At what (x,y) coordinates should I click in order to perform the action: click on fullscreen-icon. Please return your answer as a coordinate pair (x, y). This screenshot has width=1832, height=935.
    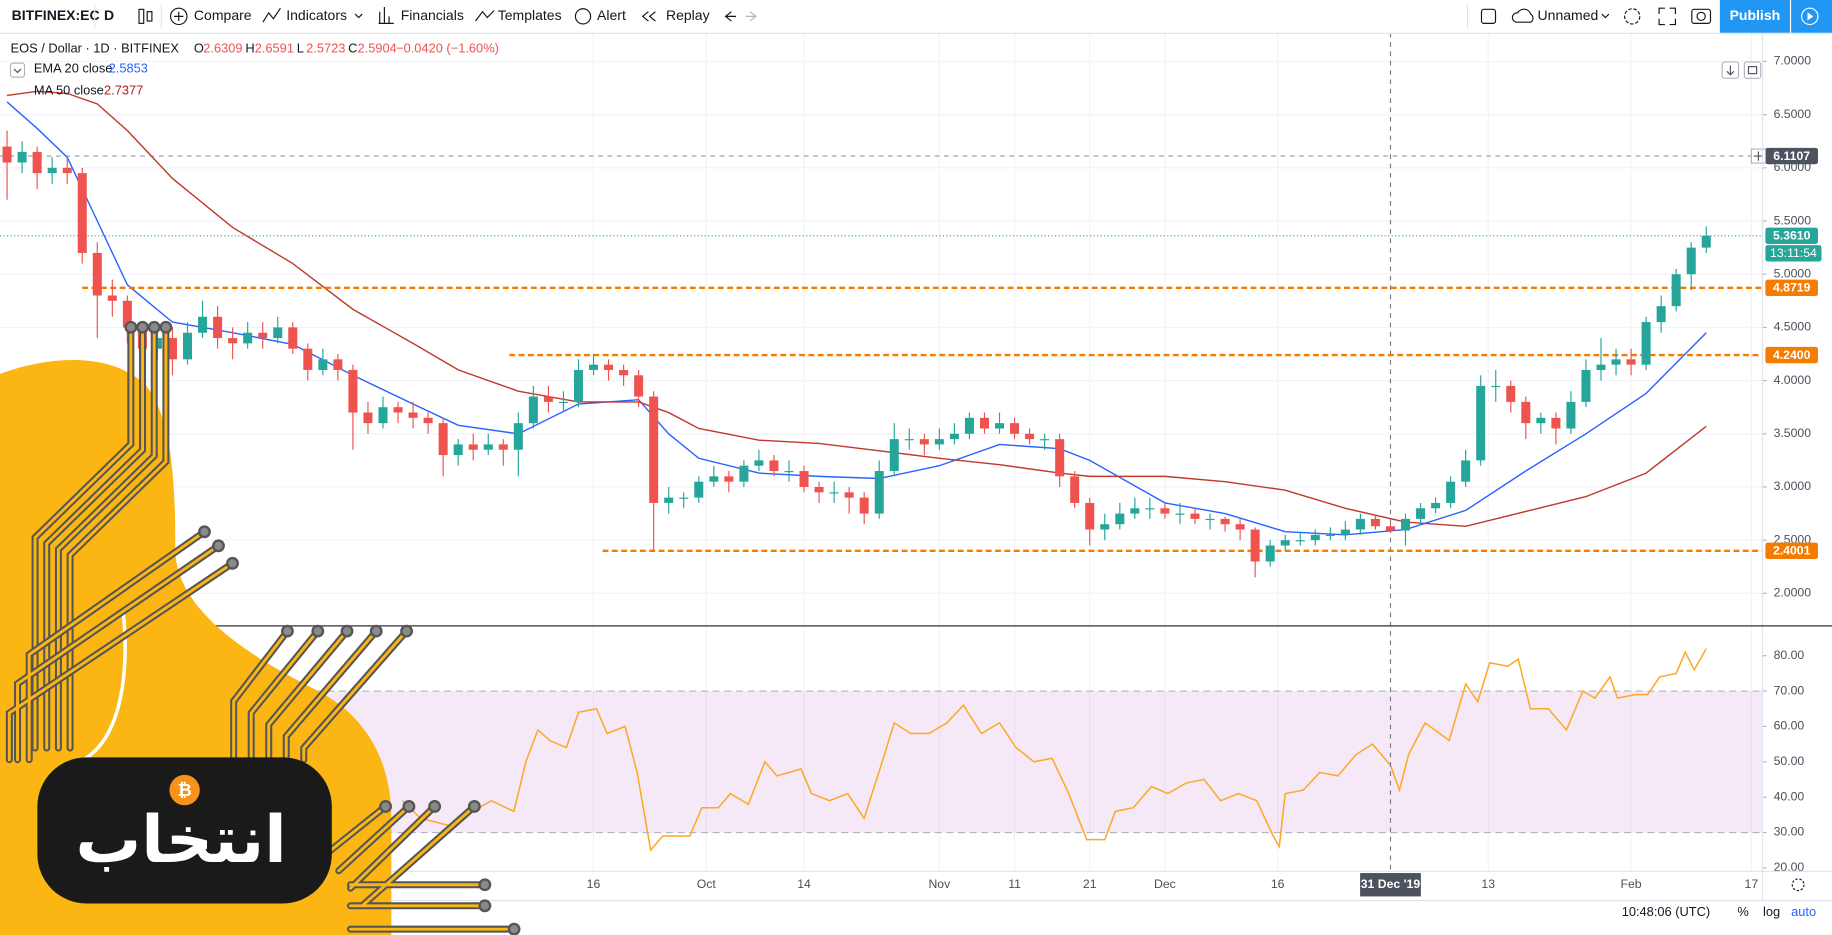
    Looking at the image, I should click on (1667, 16).